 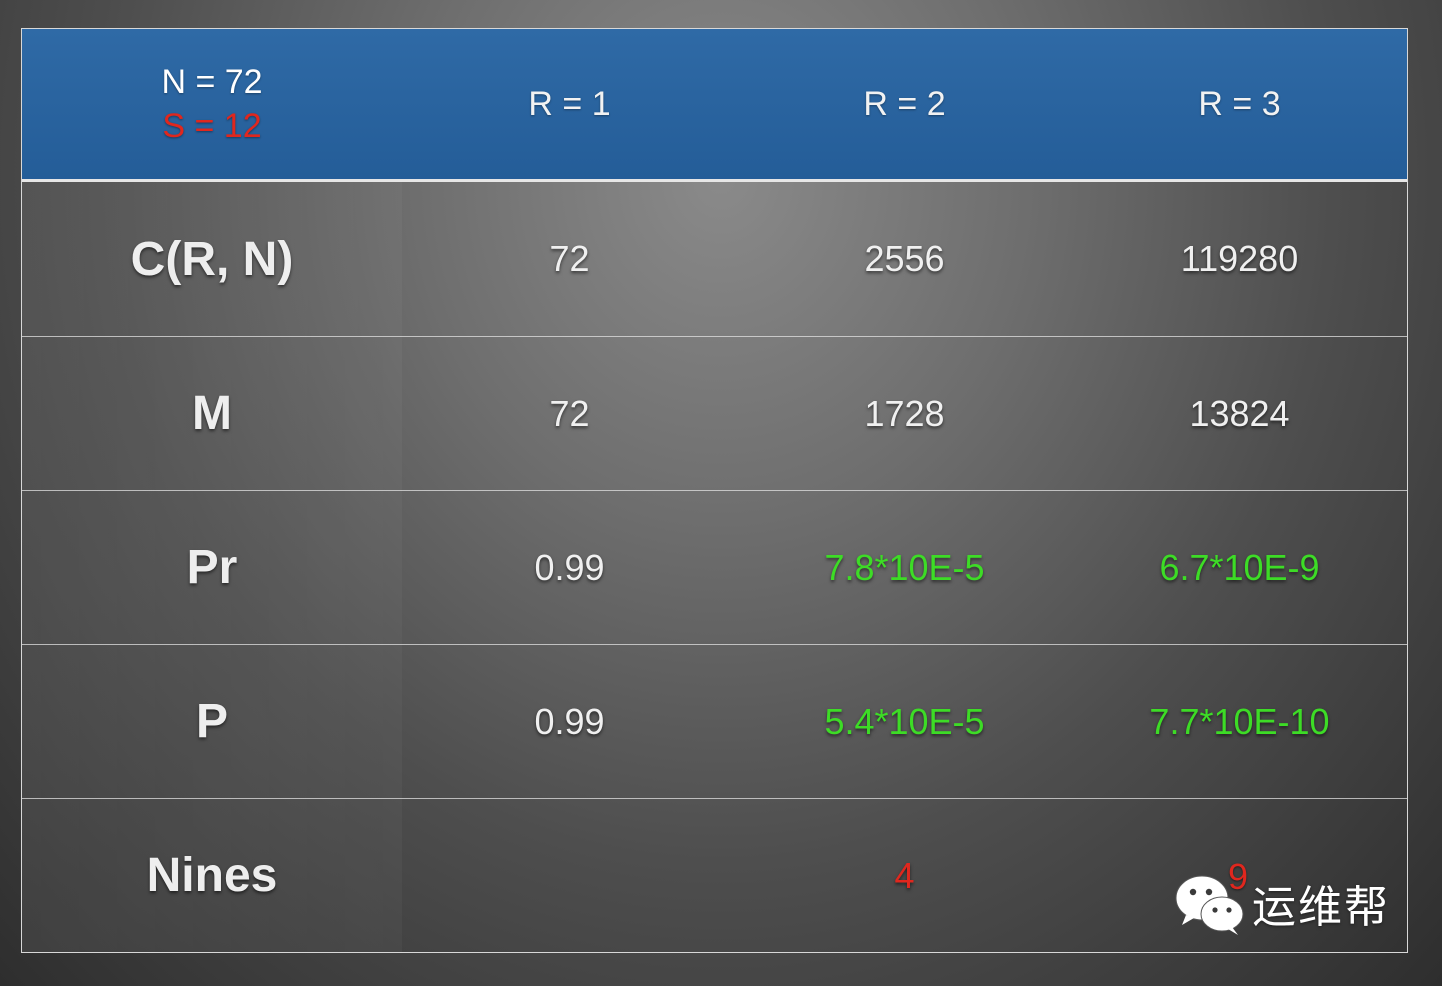 What do you see at coordinates (904, 258) in the screenshot?
I see `cell-c-r2: 2556` at bounding box center [904, 258].